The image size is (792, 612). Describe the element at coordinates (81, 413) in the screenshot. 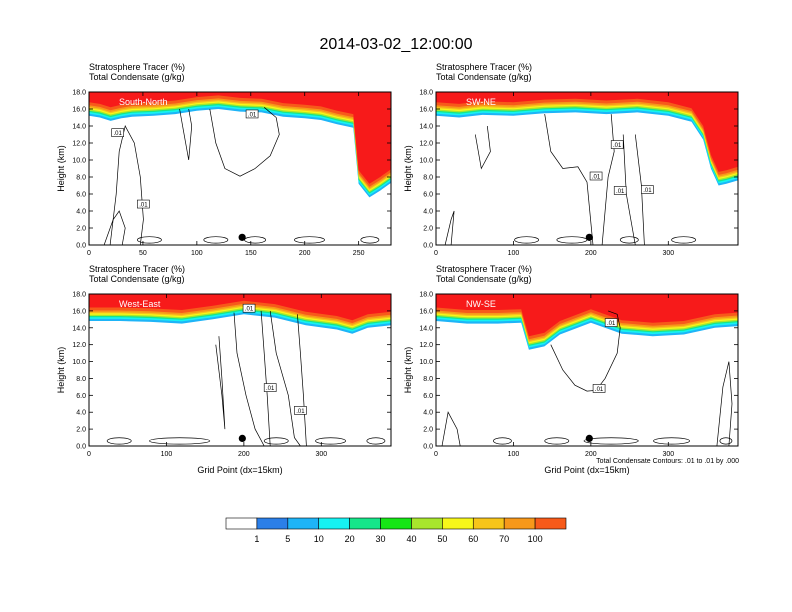

I see `y-tick-label: 4.0` at that location.